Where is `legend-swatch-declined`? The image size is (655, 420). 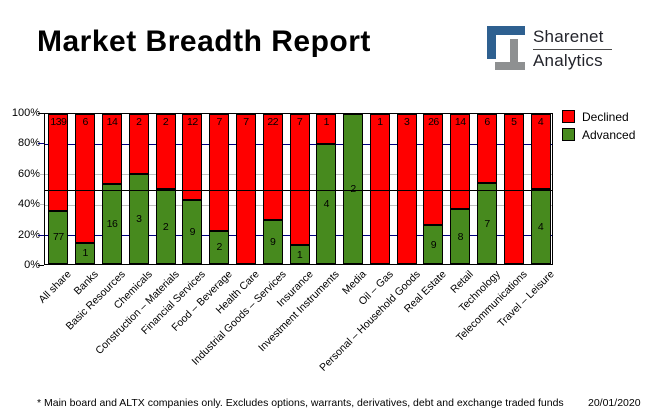
legend-swatch-declined is located at coordinates (568, 116).